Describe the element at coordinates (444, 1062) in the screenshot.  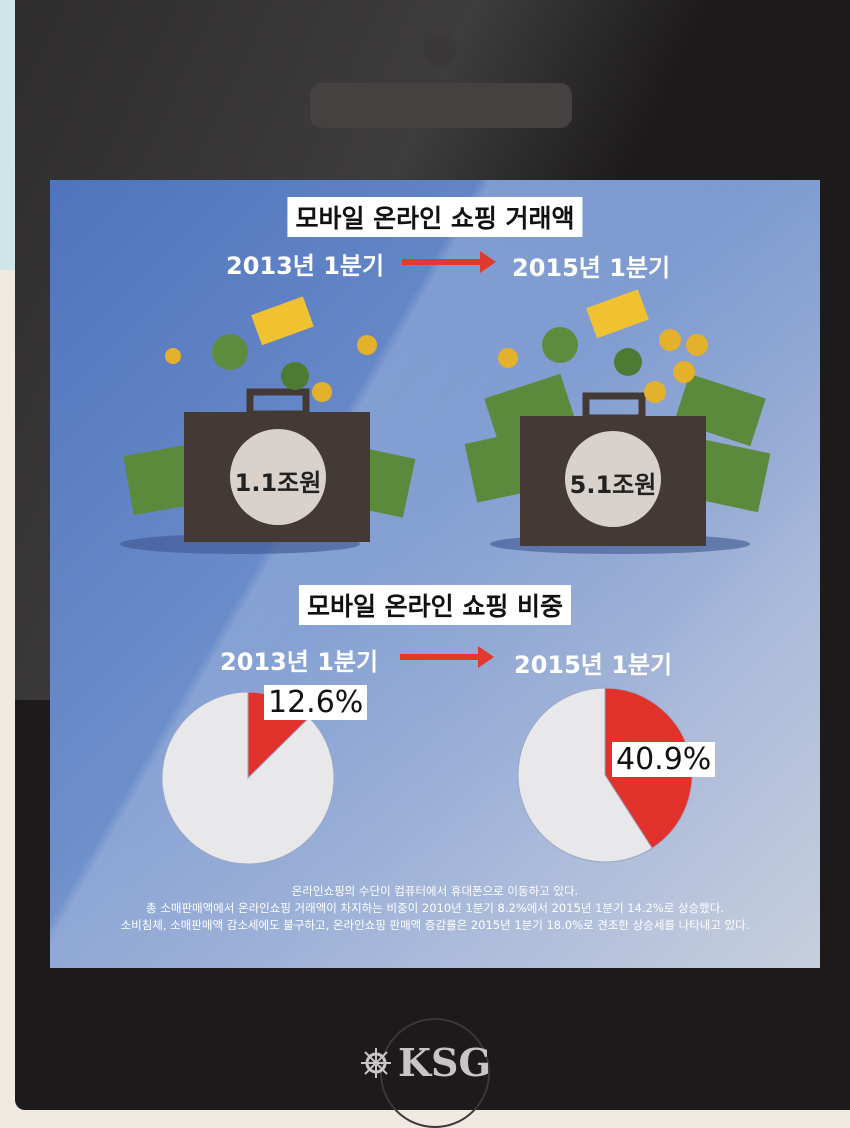
I see `logo-text: KSG` at that location.